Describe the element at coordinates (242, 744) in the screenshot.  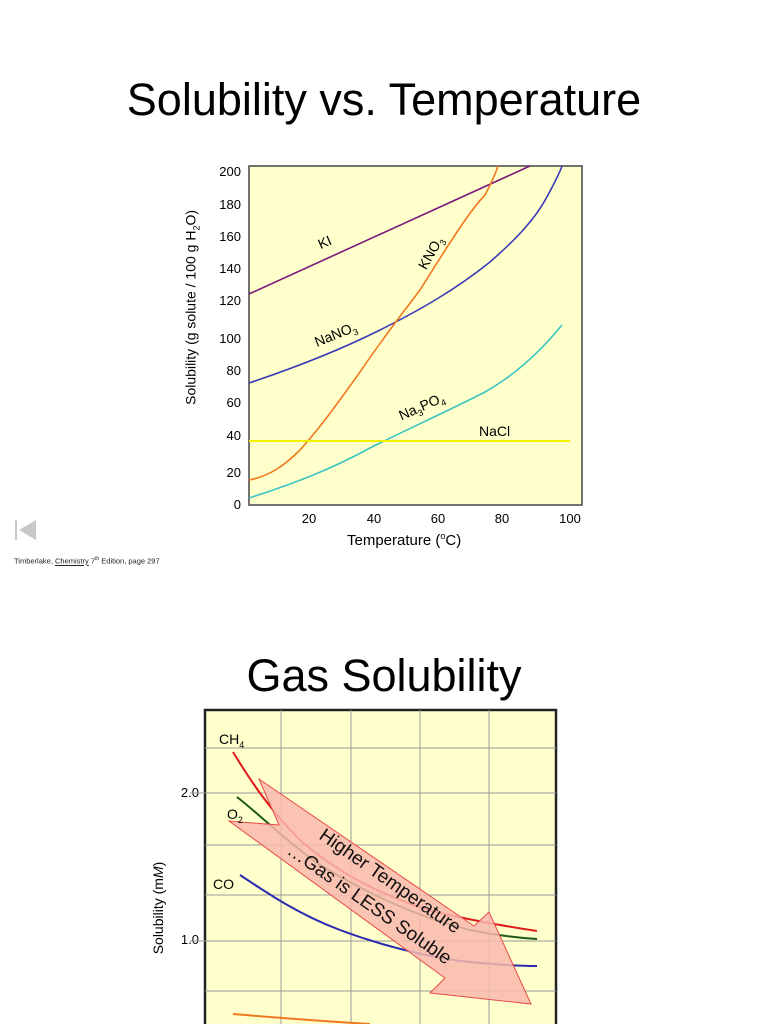
I see `label-ch4-sub: 4` at that location.